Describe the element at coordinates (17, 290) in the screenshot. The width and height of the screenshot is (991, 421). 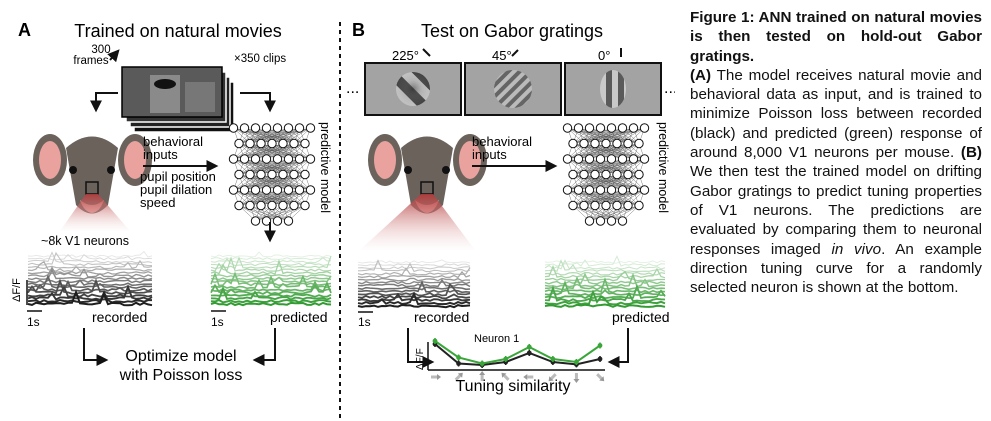
I see `dff-label-a: ΔF/F` at that location.